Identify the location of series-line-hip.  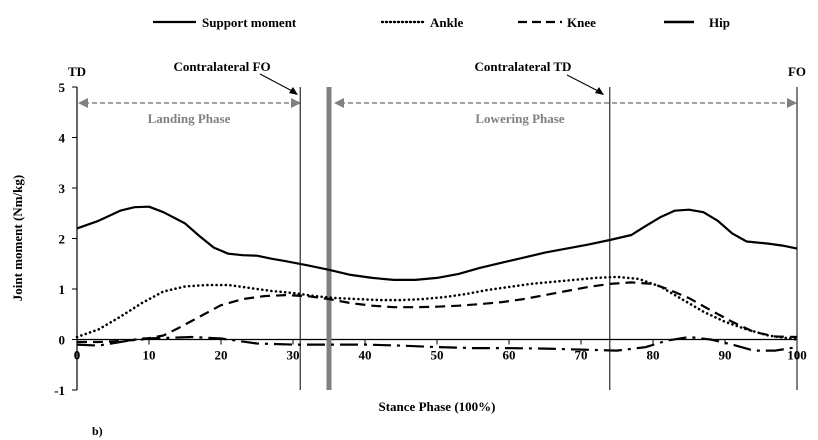
(437, 343).